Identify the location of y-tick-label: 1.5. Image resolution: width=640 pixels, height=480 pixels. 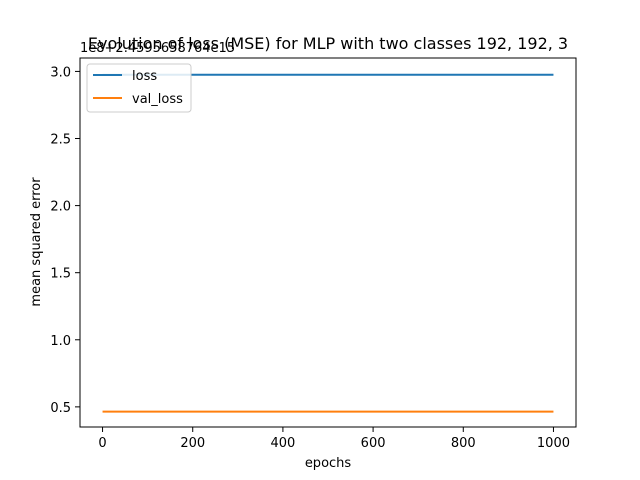
(60, 274).